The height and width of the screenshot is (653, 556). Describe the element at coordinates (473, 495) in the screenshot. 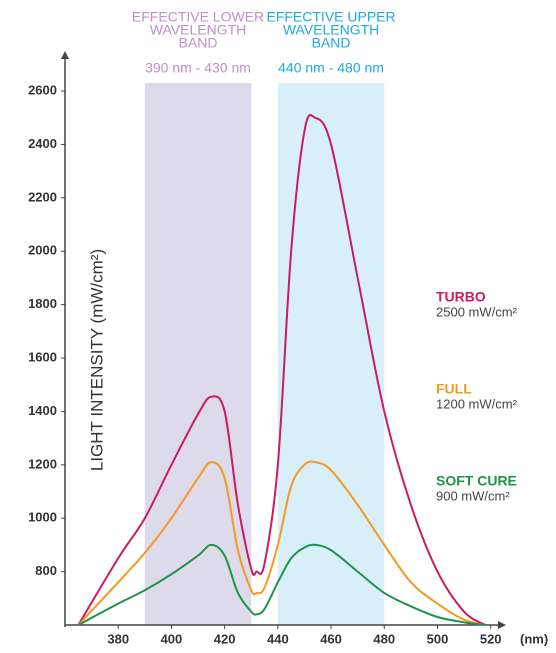

I see `legend-rating: 900 mW/cm²` at that location.